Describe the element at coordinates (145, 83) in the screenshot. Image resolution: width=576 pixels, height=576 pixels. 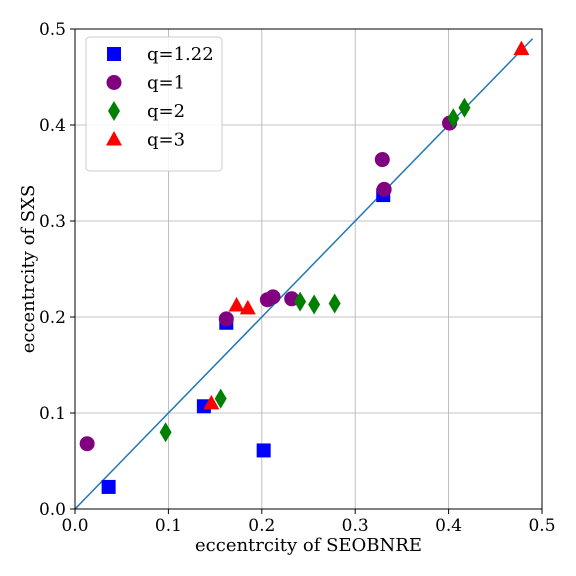
I see `legend-entry: q=1` at that location.